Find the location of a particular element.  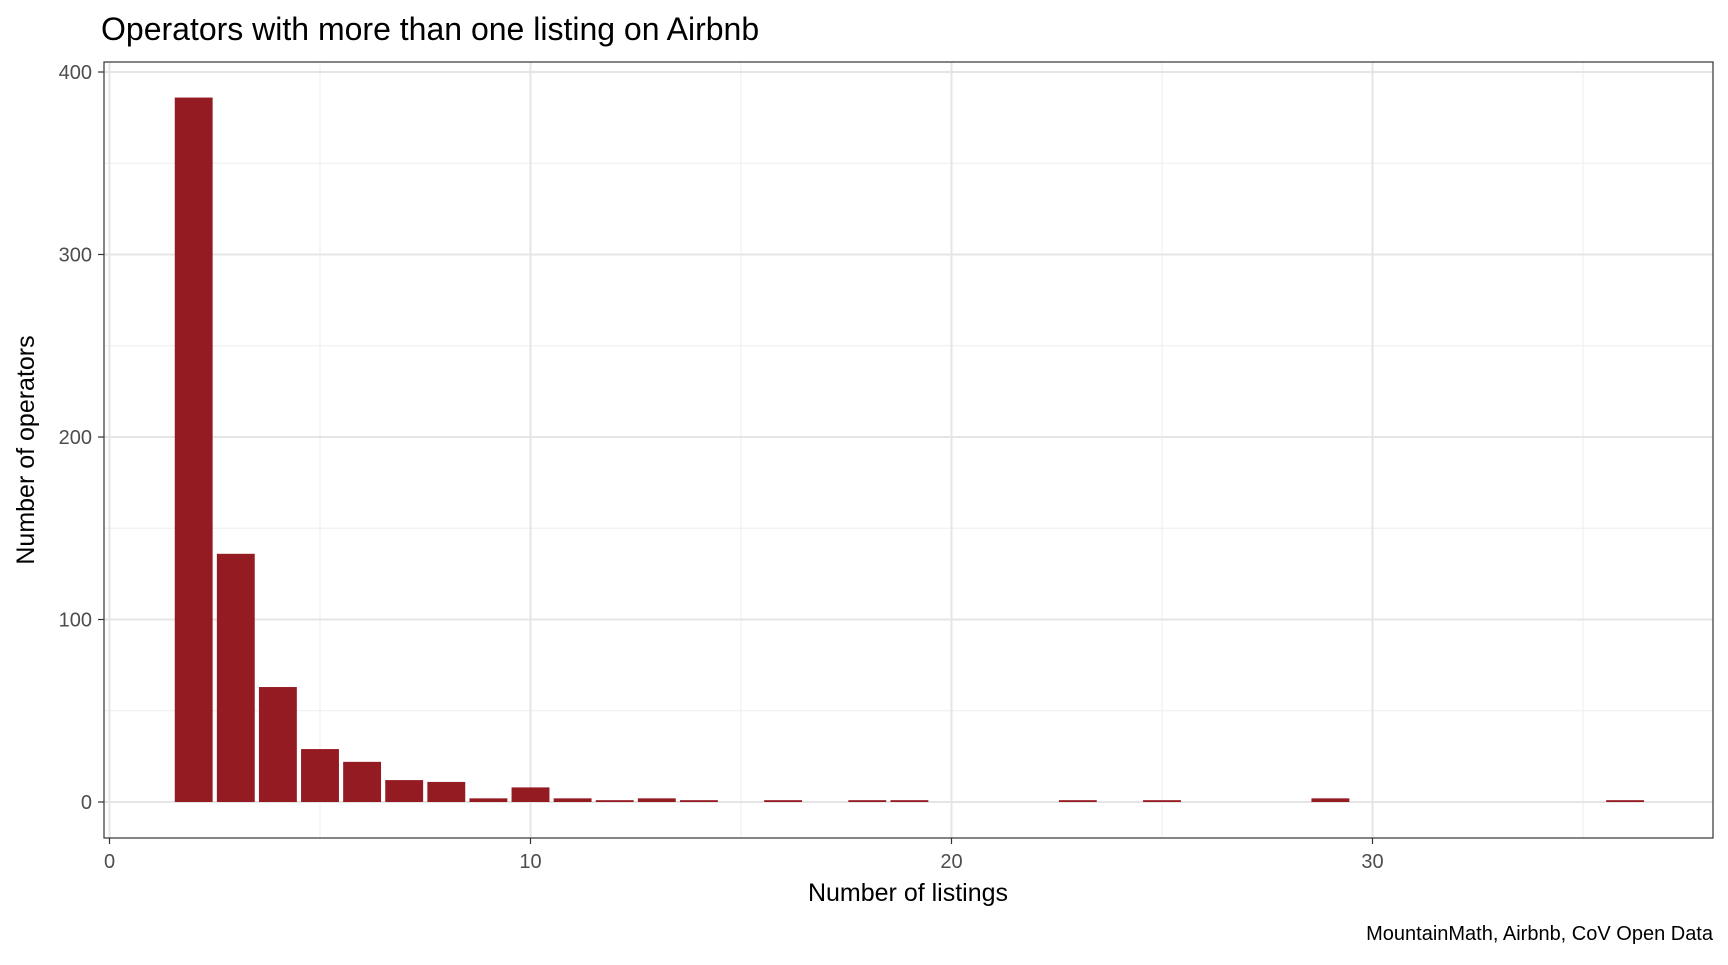

y-tick-label: 400 is located at coordinates (75, 73).